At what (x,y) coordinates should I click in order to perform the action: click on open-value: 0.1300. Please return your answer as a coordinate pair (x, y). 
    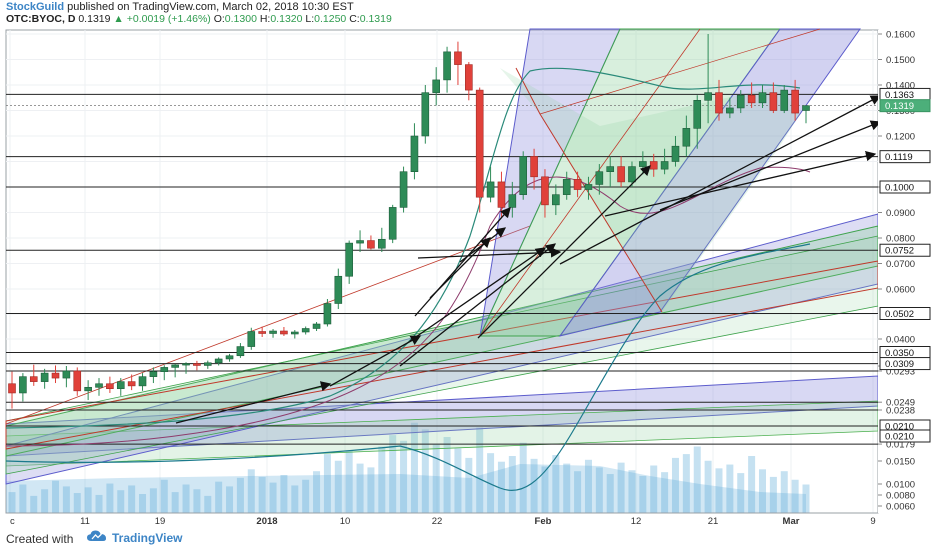
    Looking at the image, I should click on (240, 19).